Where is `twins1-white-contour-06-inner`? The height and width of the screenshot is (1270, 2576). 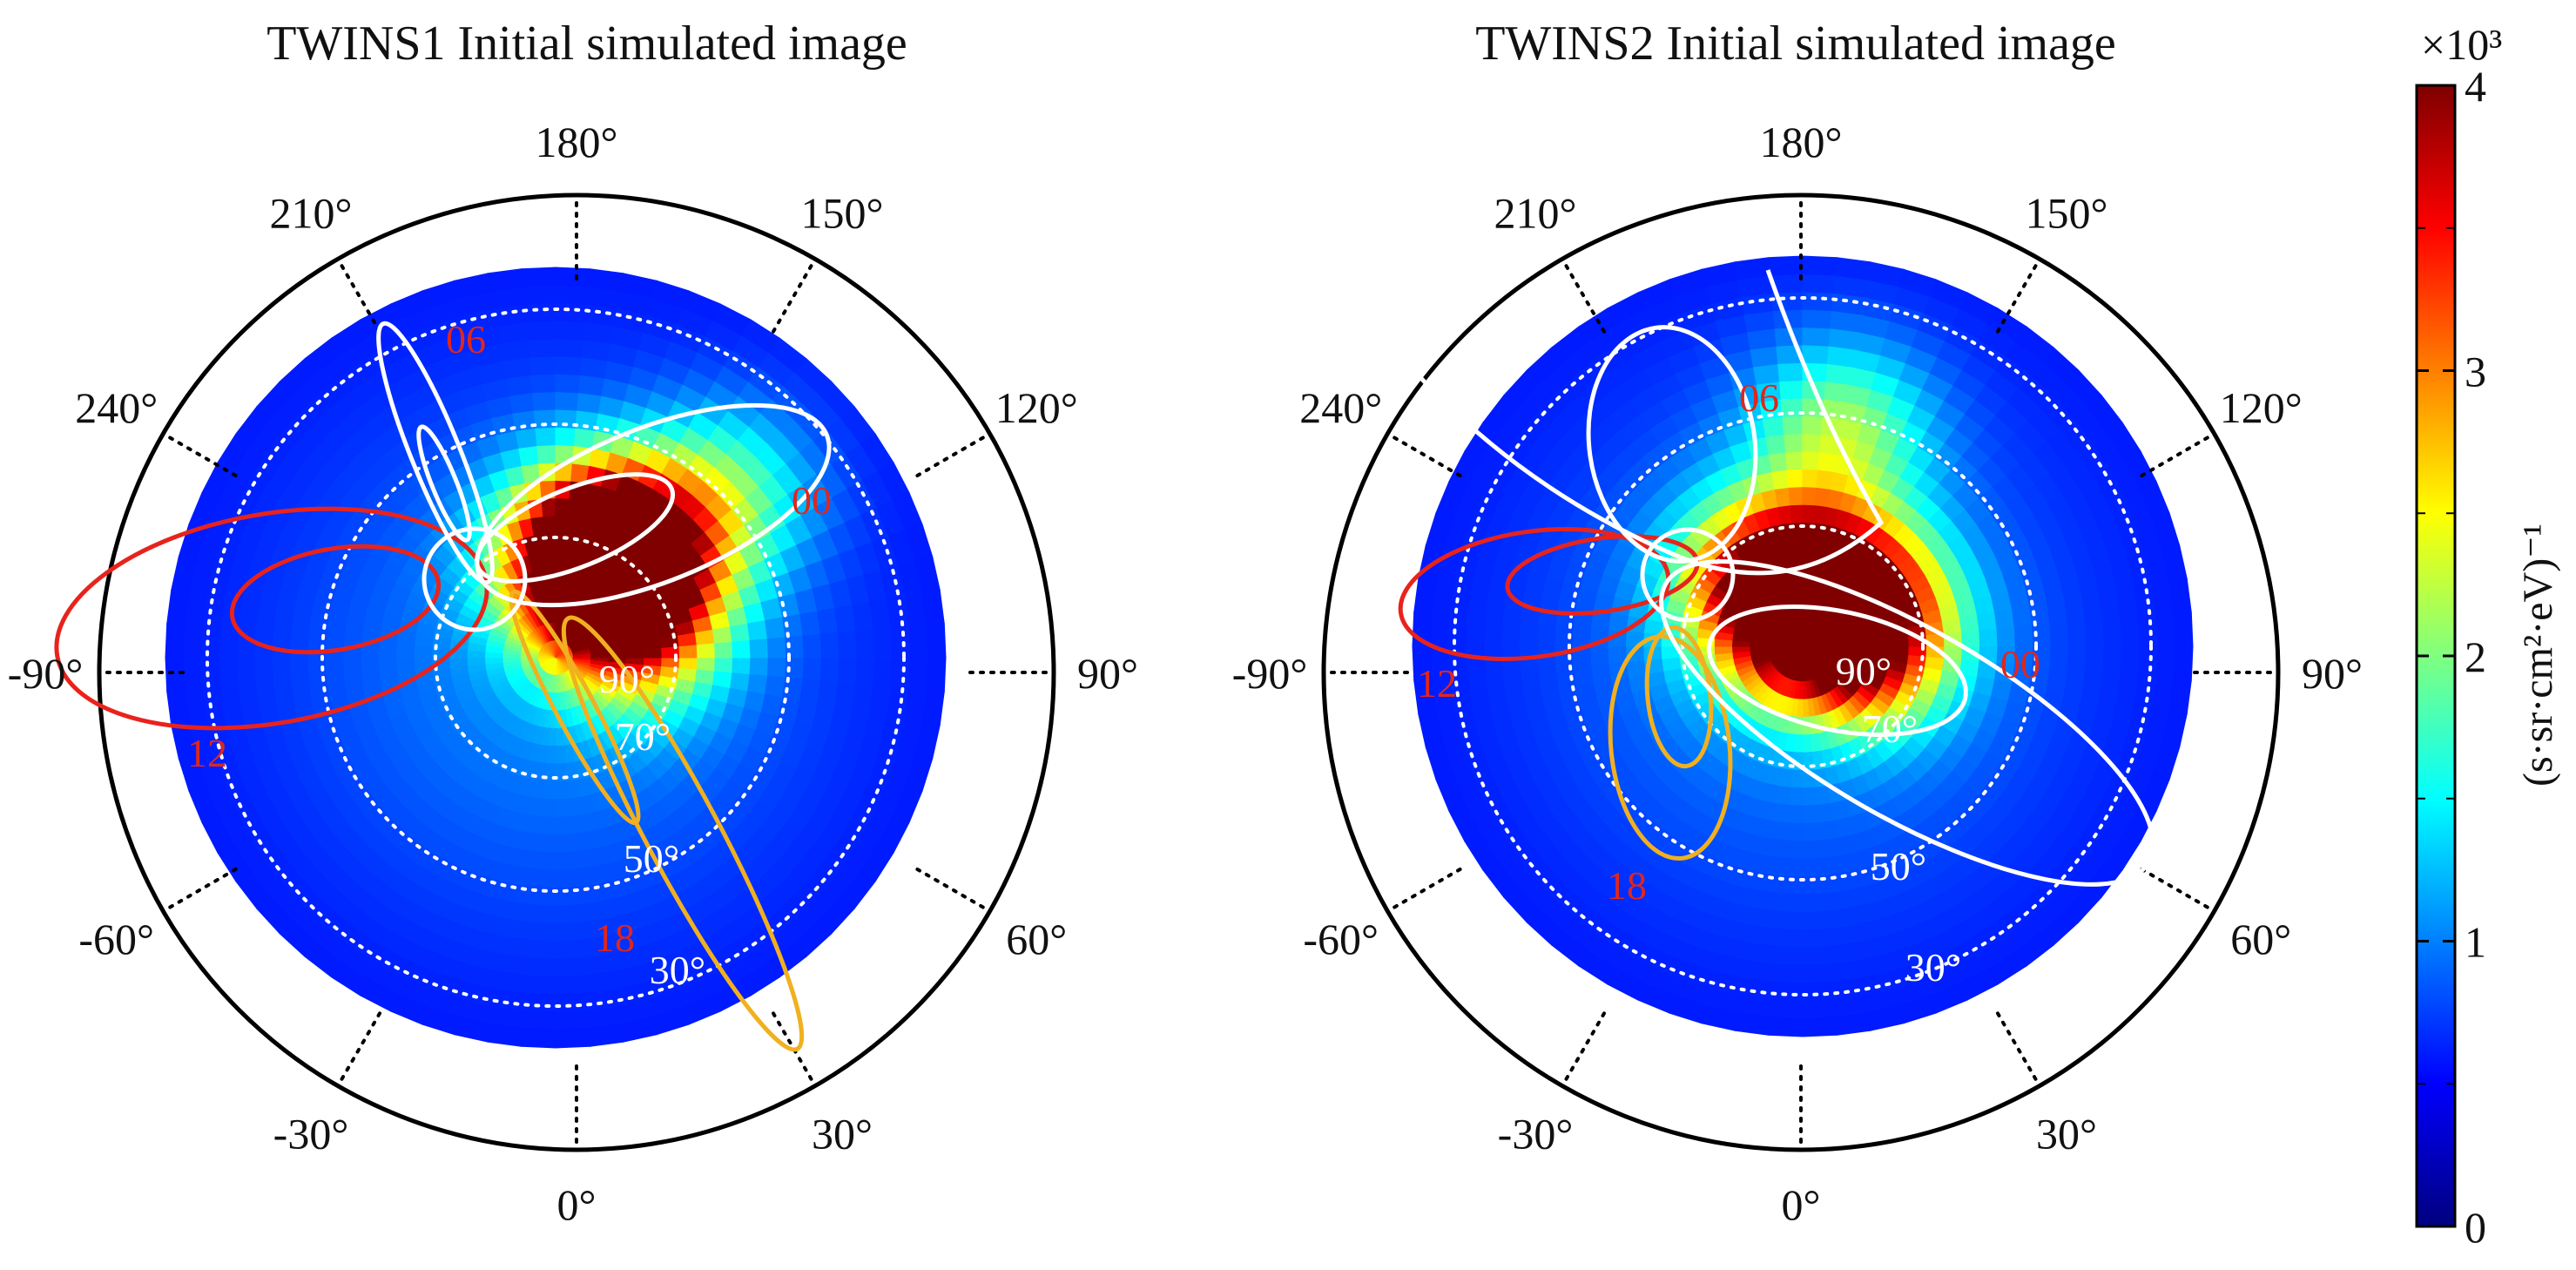 twins1-white-contour-06-inner is located at coordinates (444, 483).